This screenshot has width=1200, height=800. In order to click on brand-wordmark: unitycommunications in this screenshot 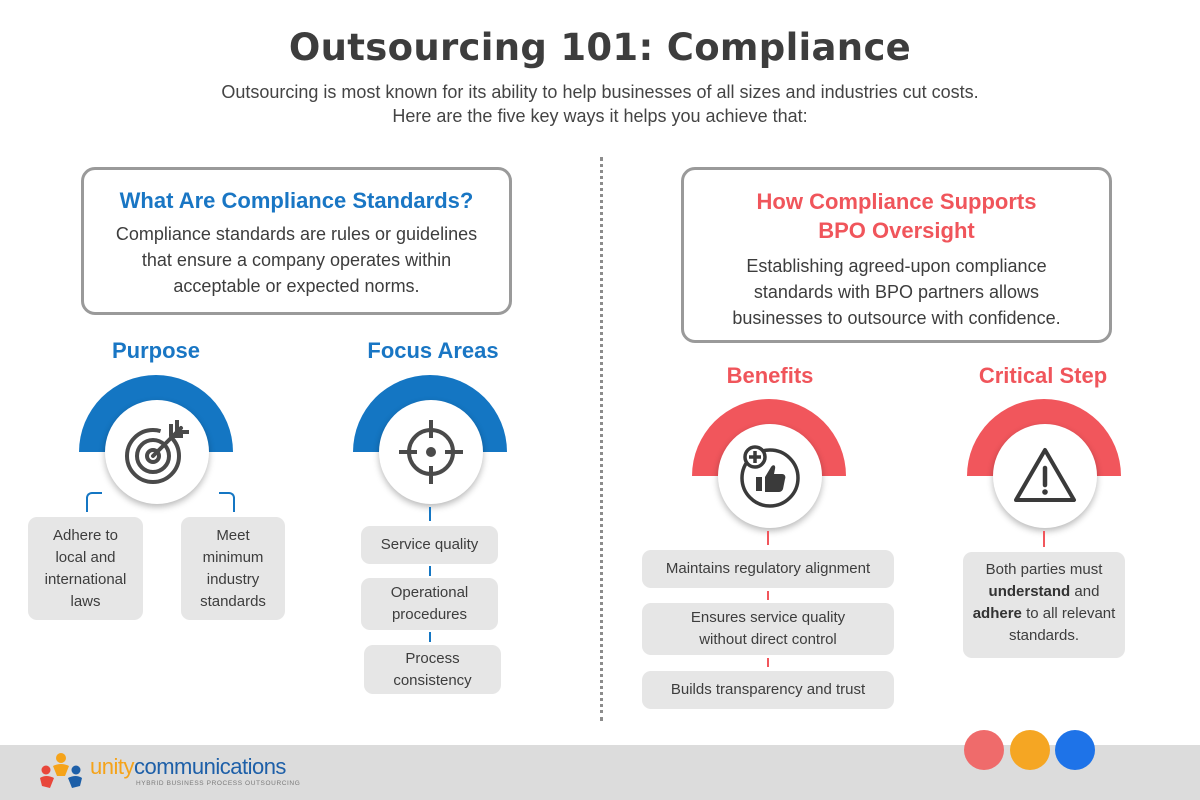, I will do `click(188, 767)`.